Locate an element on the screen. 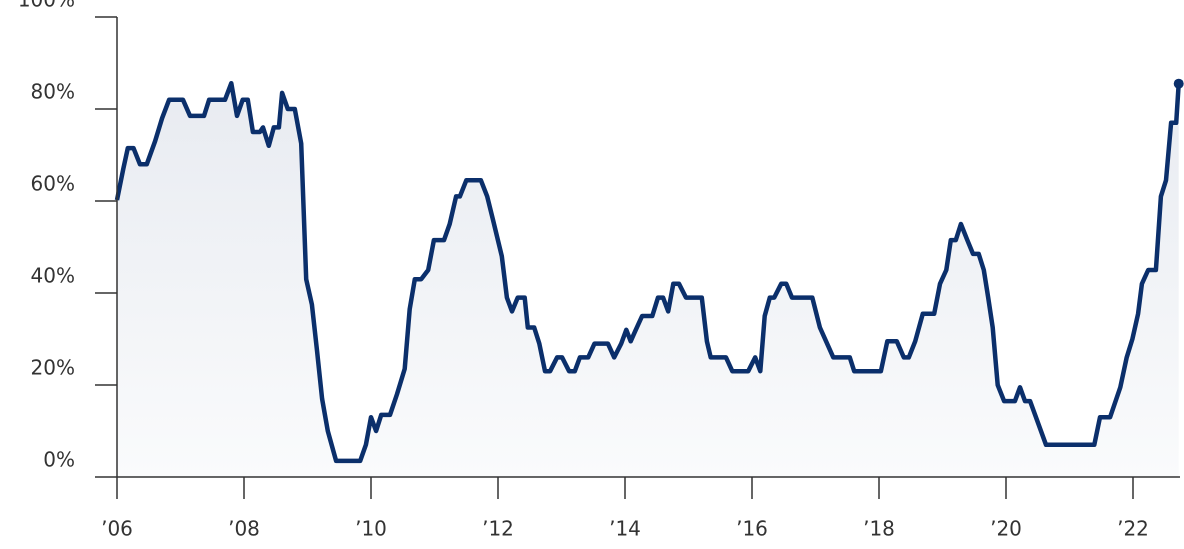 This screenshot has width=1184, height=549. x-tick-label: ’20 is located at coordinates (1006, 529).